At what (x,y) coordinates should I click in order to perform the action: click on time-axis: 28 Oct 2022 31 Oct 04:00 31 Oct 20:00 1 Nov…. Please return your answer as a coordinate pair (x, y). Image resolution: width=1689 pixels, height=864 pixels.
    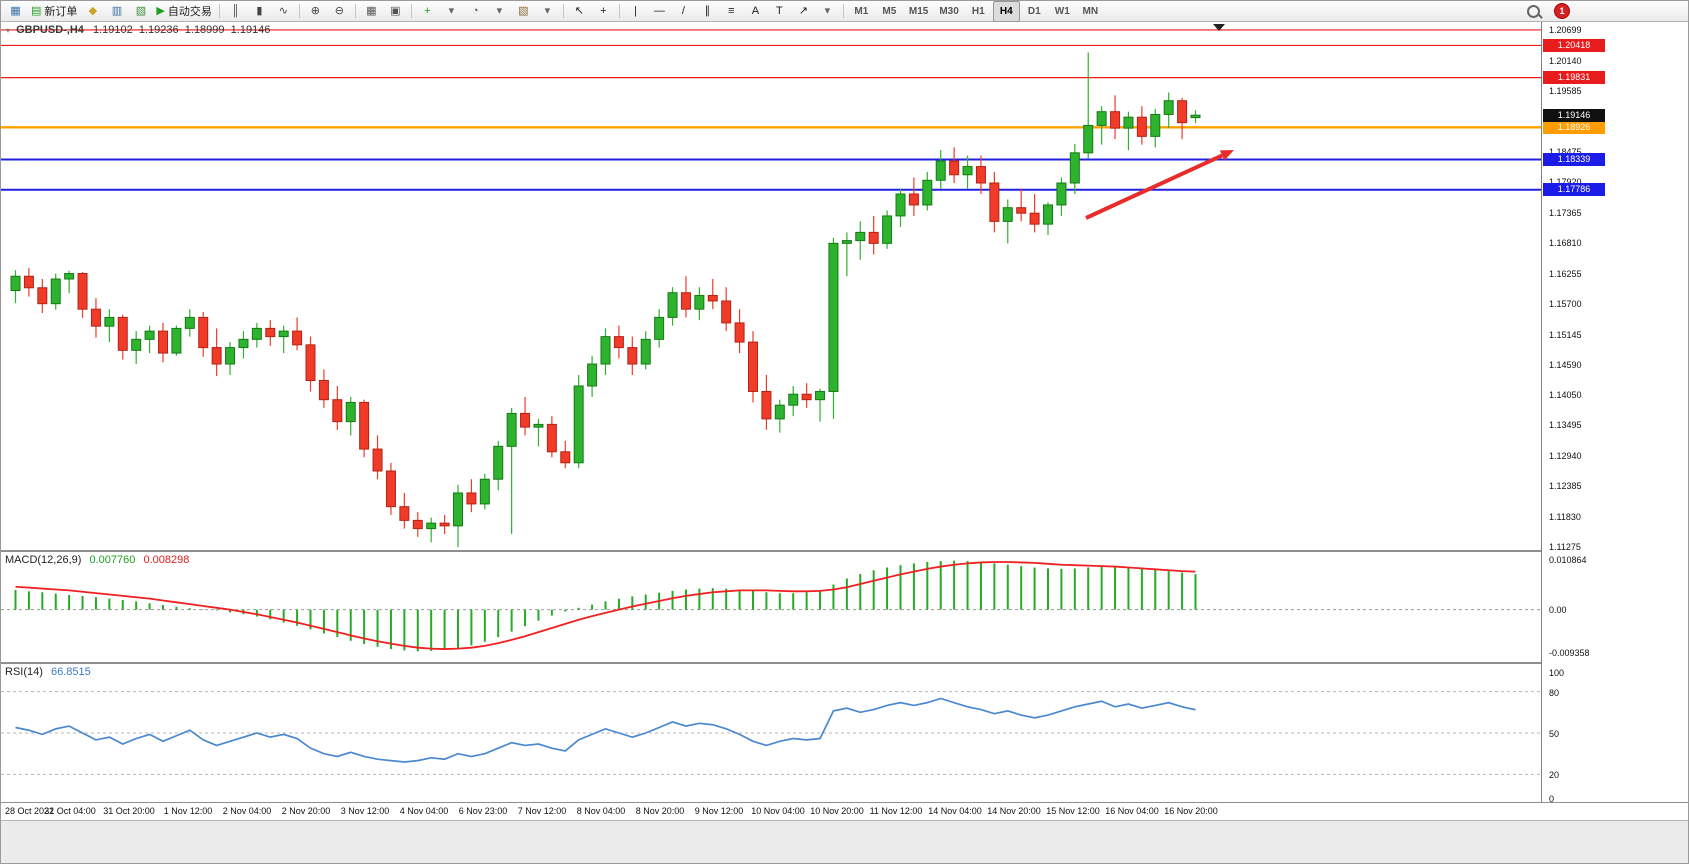
    Looking at the image, I should click on (844, 811).